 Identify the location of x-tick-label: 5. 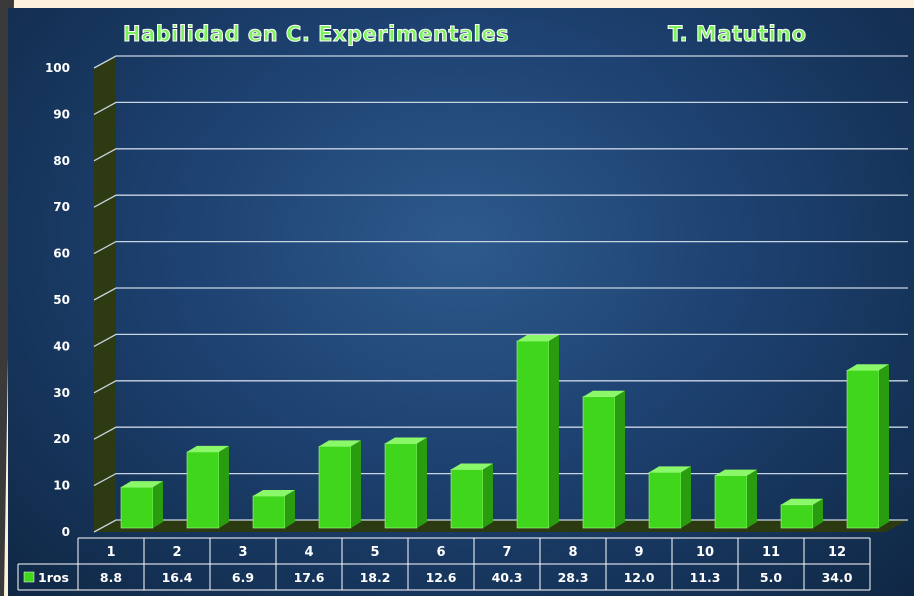
(374, 552).